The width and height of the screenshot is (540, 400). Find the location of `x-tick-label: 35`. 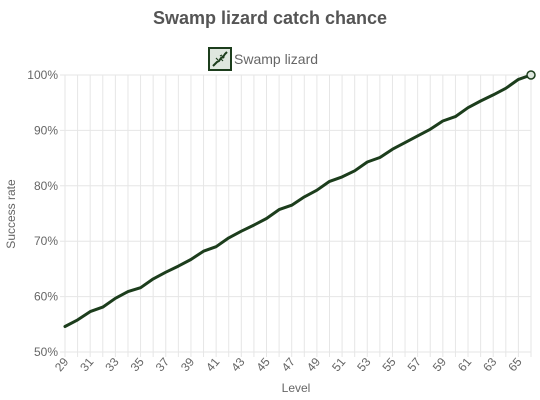

x-tick-label: 35 is located at coordinates (138, 364).